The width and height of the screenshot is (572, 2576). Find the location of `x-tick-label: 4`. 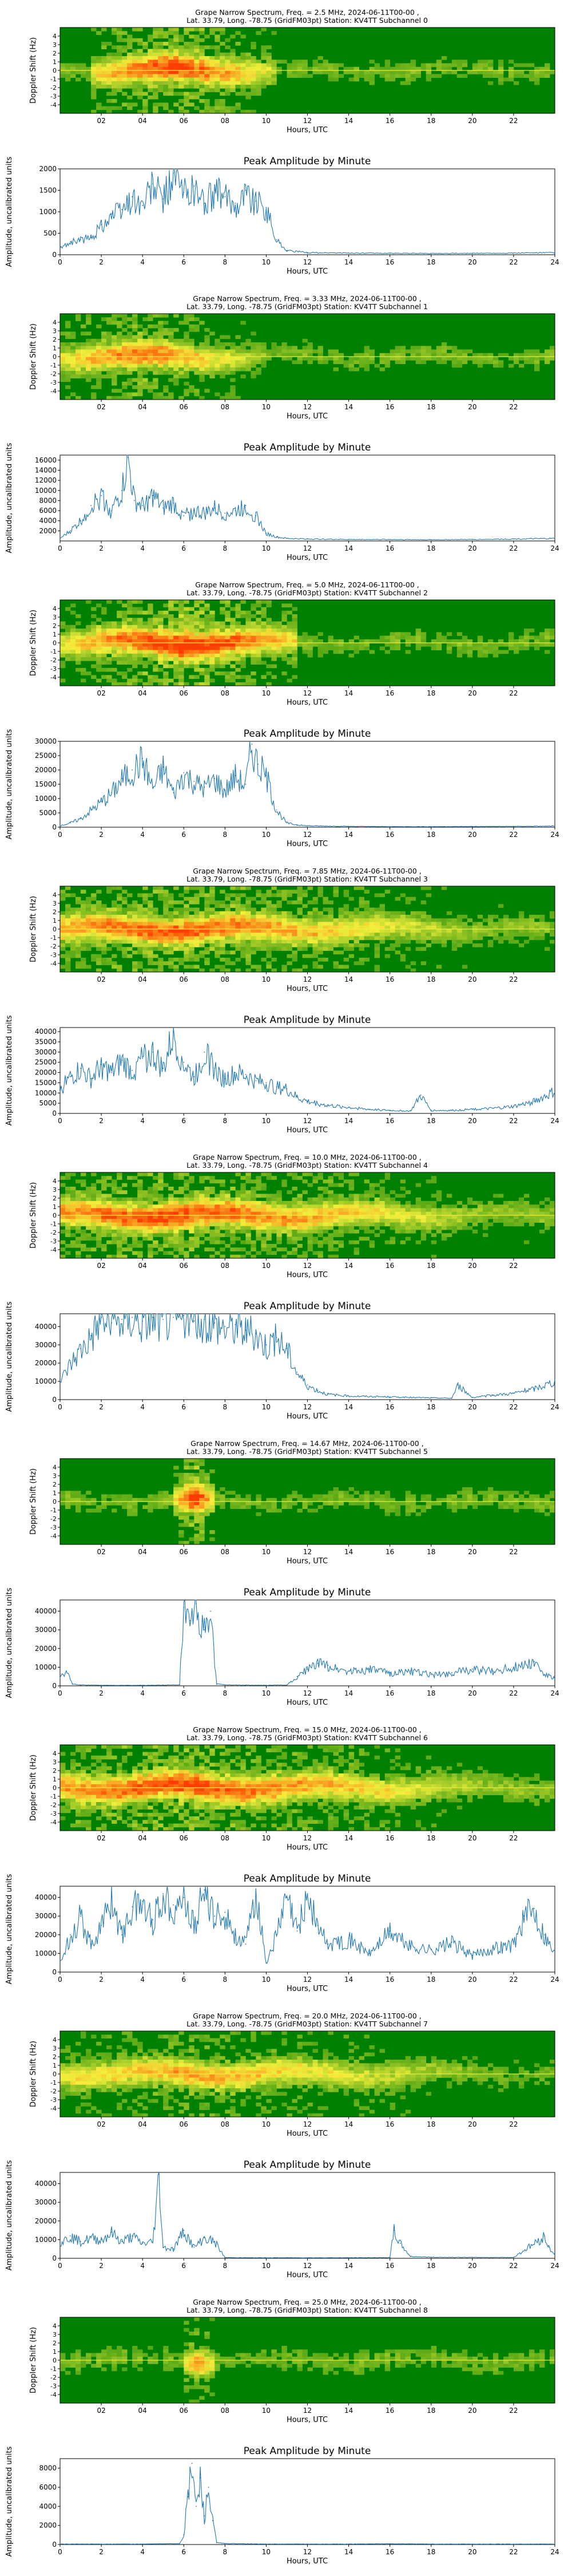

x-tick-label: 4 is located at coordinates (142, 262).